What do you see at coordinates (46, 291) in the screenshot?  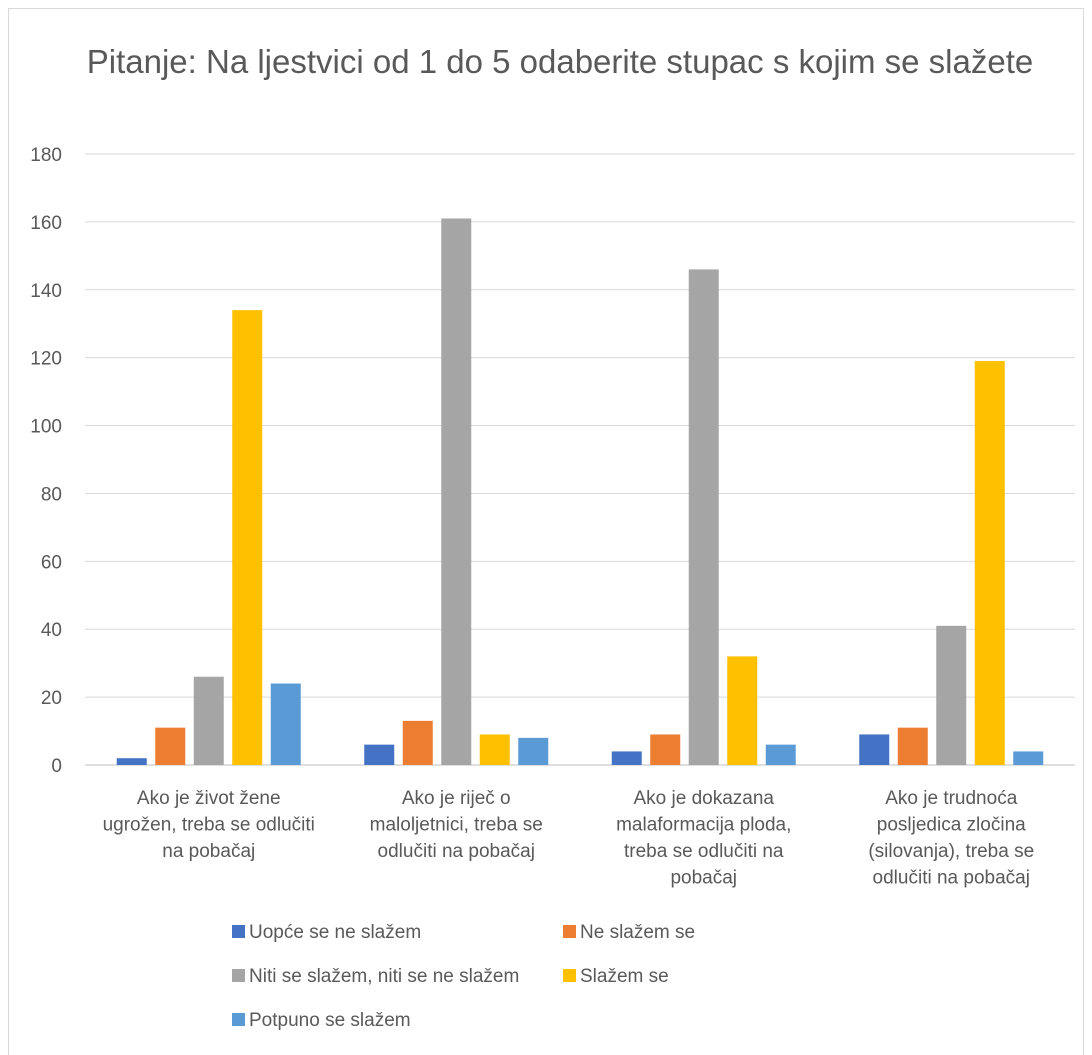 I see `y-tick-label: 140` at bounding box center [46, 291].